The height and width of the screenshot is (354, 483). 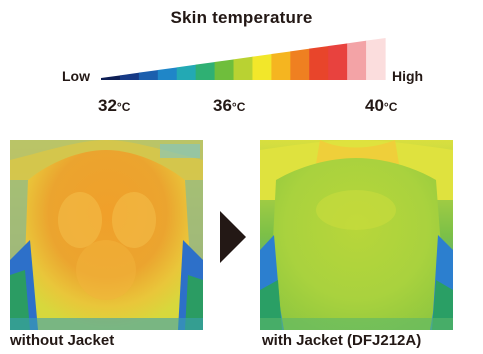 I want to click on scale-tick-40: 40°C, so click(x=381, y=105).